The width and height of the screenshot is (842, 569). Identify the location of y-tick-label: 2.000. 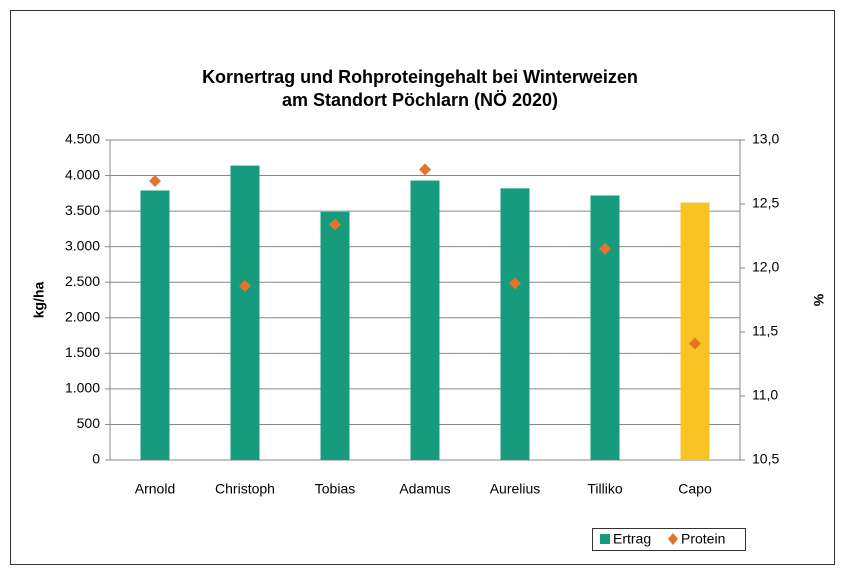
(82, 316).